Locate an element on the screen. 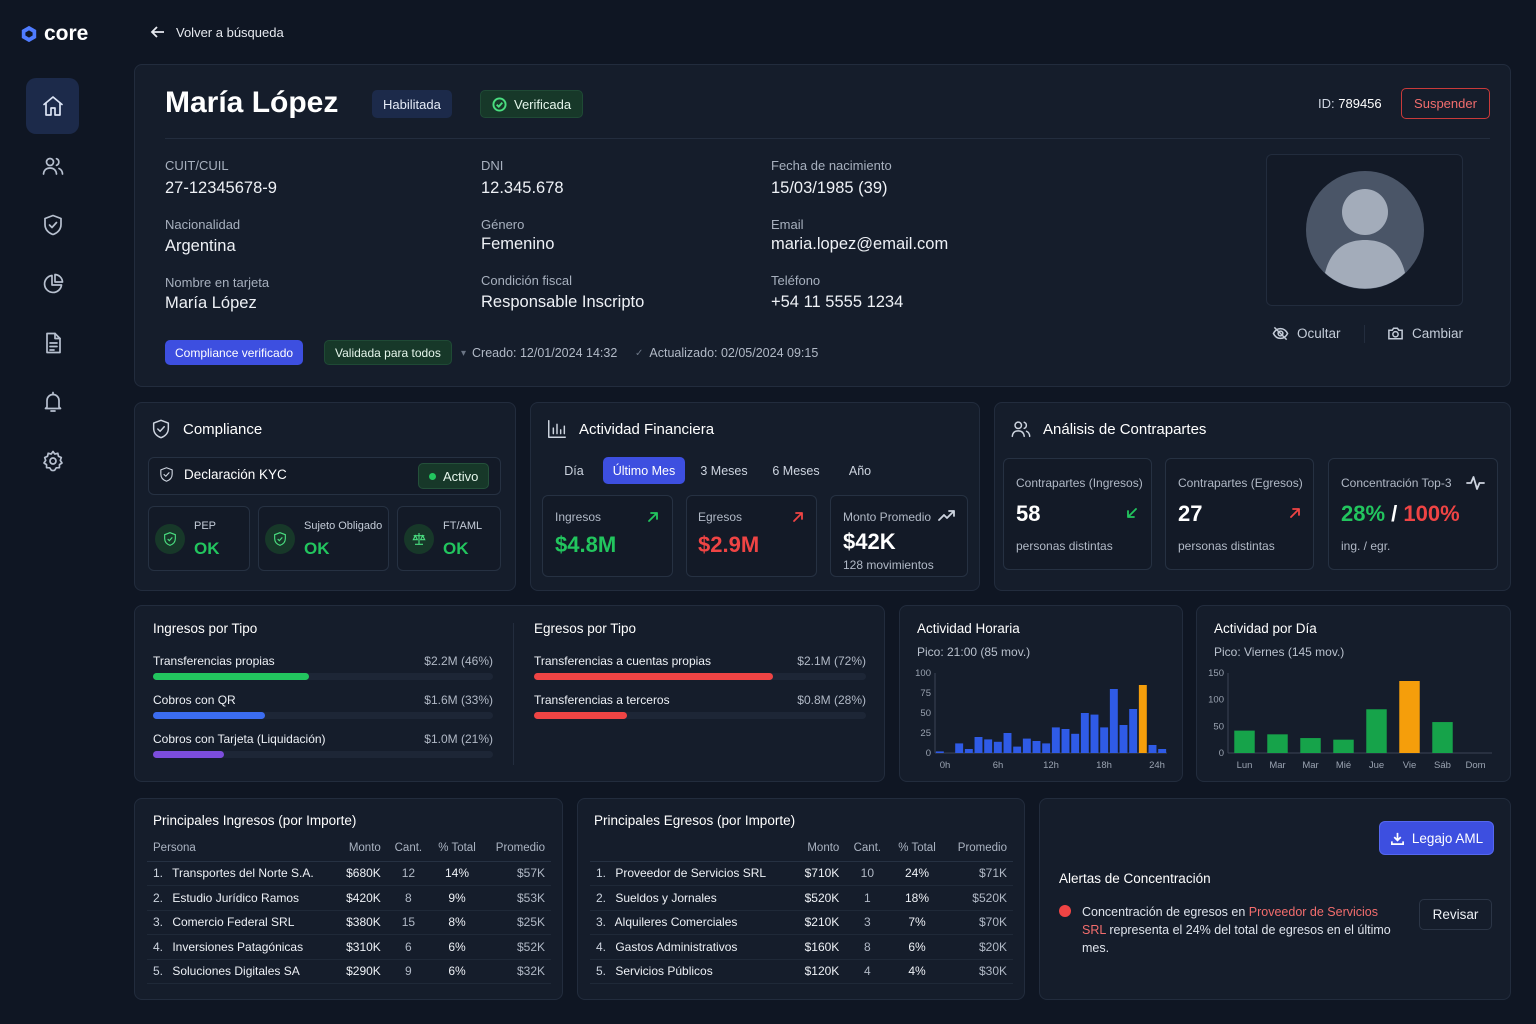  average-cell: $25K is located at coordinates (517, 922).